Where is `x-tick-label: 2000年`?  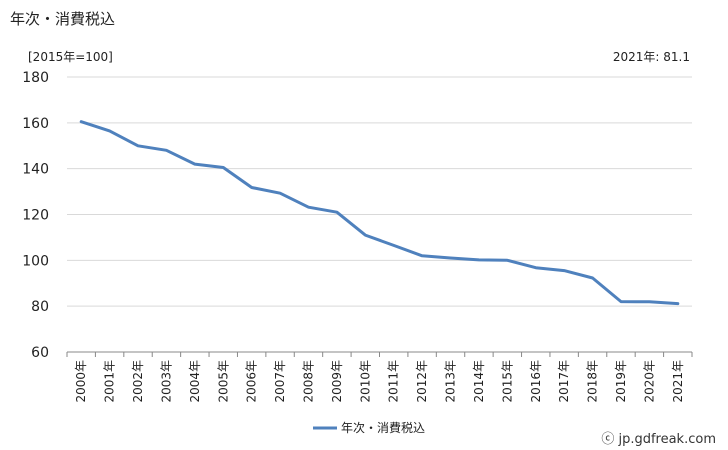 x-tick-label: 2000年 is located at coordinates (81, 381).